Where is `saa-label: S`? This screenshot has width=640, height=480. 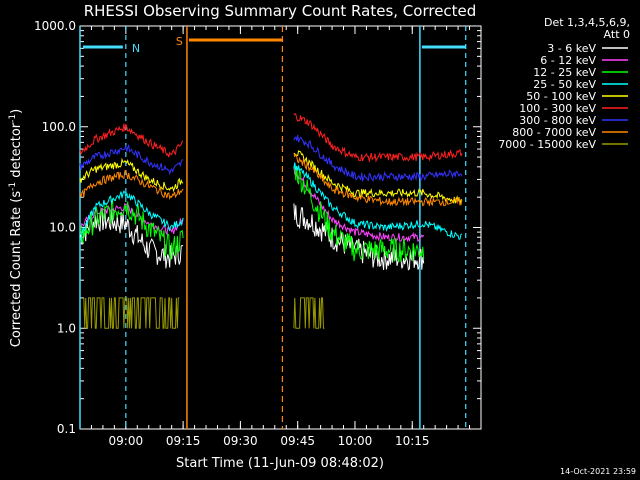
saa-label: S is located at coordinates (179, 41).